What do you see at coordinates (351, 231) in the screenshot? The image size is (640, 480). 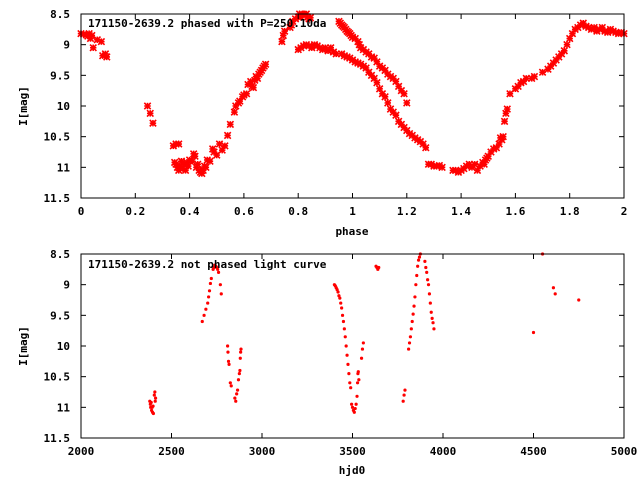 I see `phased-x-axis-label: phase` at bounding box center [351, 231].